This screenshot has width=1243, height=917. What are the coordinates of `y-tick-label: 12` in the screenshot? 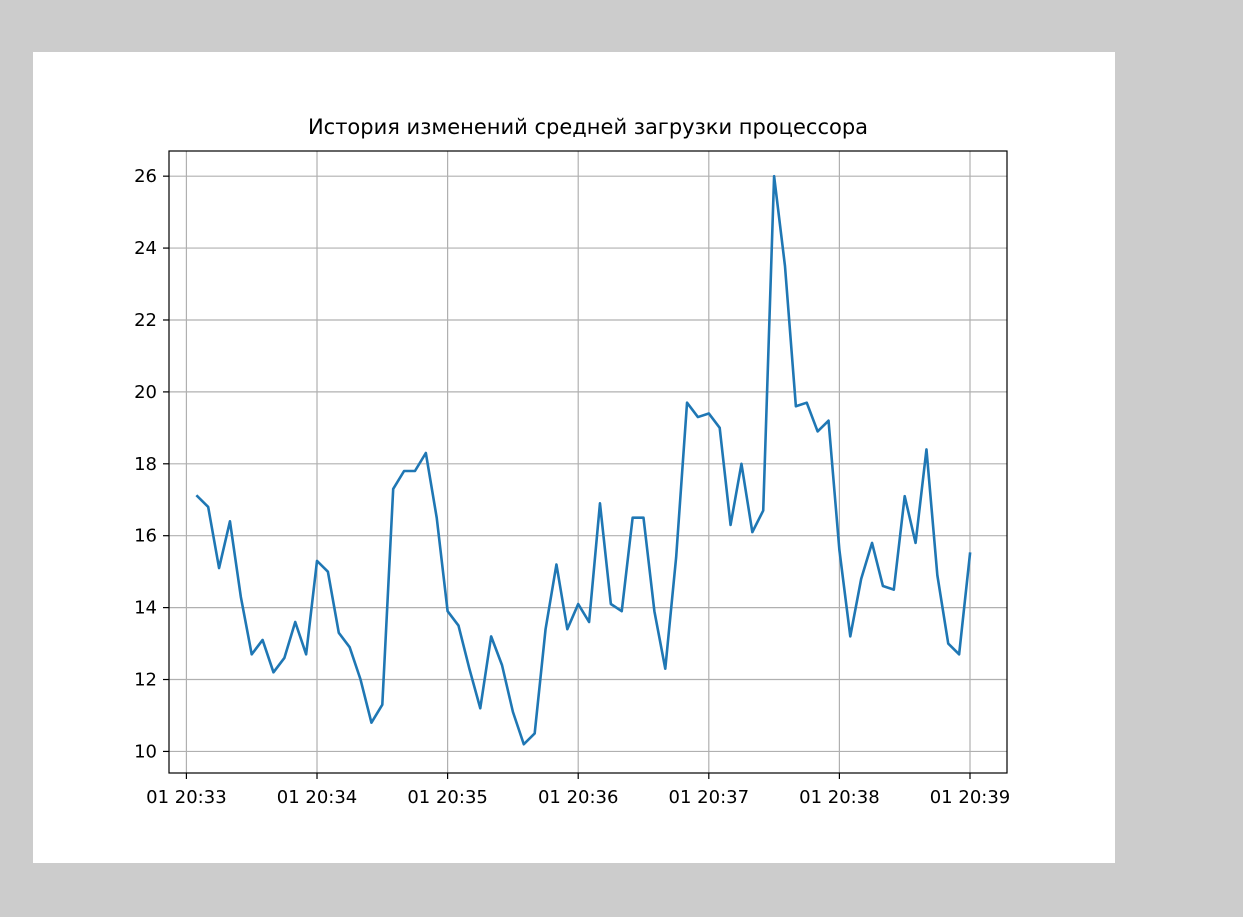 It's located at (145, 680).